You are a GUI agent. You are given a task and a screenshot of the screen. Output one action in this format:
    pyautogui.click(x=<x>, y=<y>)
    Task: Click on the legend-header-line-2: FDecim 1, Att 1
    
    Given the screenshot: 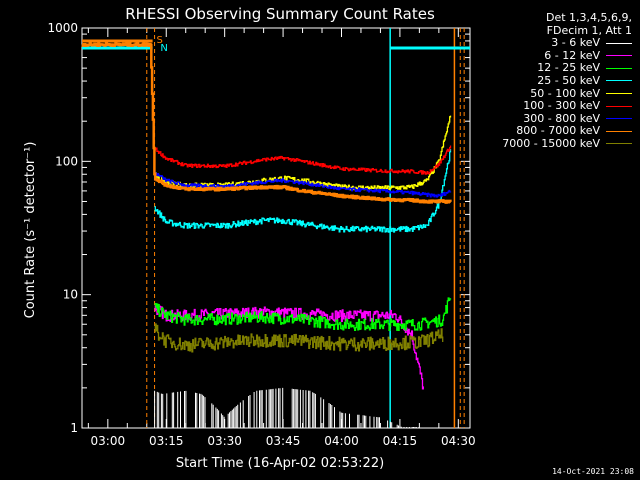 What is the action you would take?
    pyautogui.click(x=589, y=30)
    